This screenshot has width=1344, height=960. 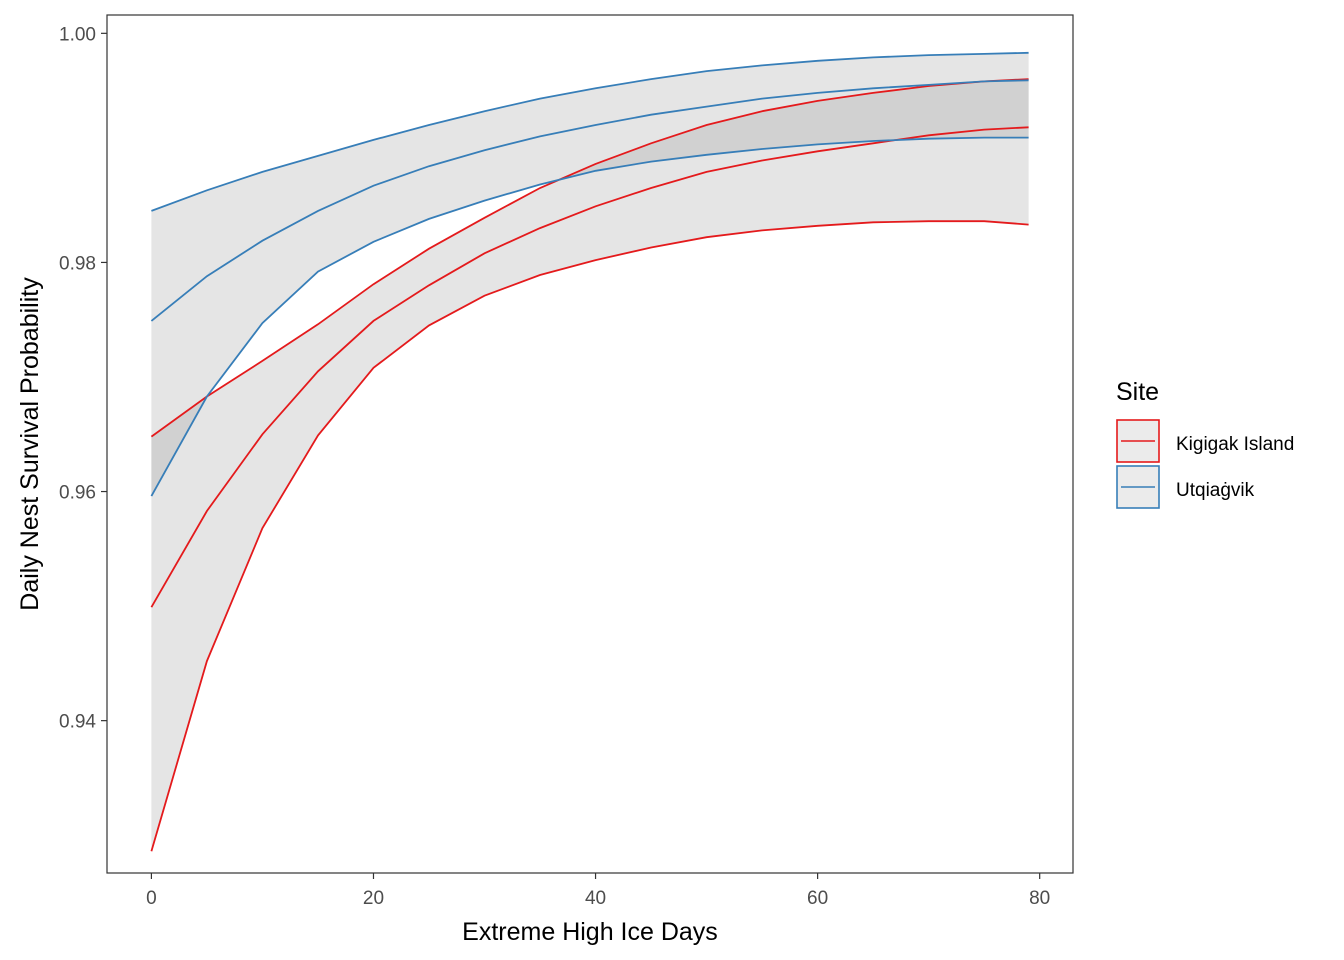 I want to click on legend-item-kigigak-island: Kigigak Island, so click(x=1205, y=441).